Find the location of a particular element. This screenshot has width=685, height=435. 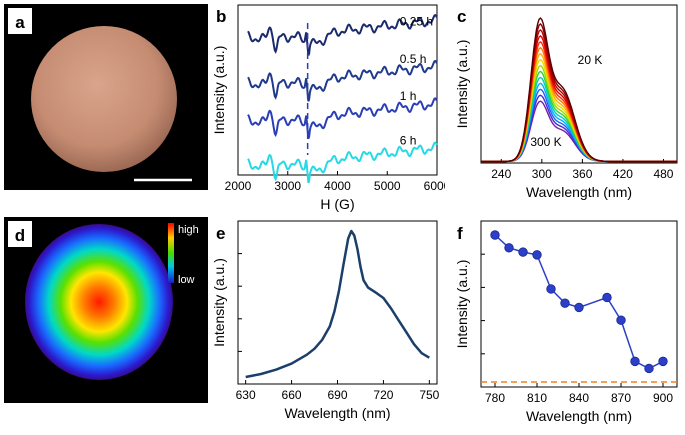

panel-a: a is located at coordinates (106, 97).